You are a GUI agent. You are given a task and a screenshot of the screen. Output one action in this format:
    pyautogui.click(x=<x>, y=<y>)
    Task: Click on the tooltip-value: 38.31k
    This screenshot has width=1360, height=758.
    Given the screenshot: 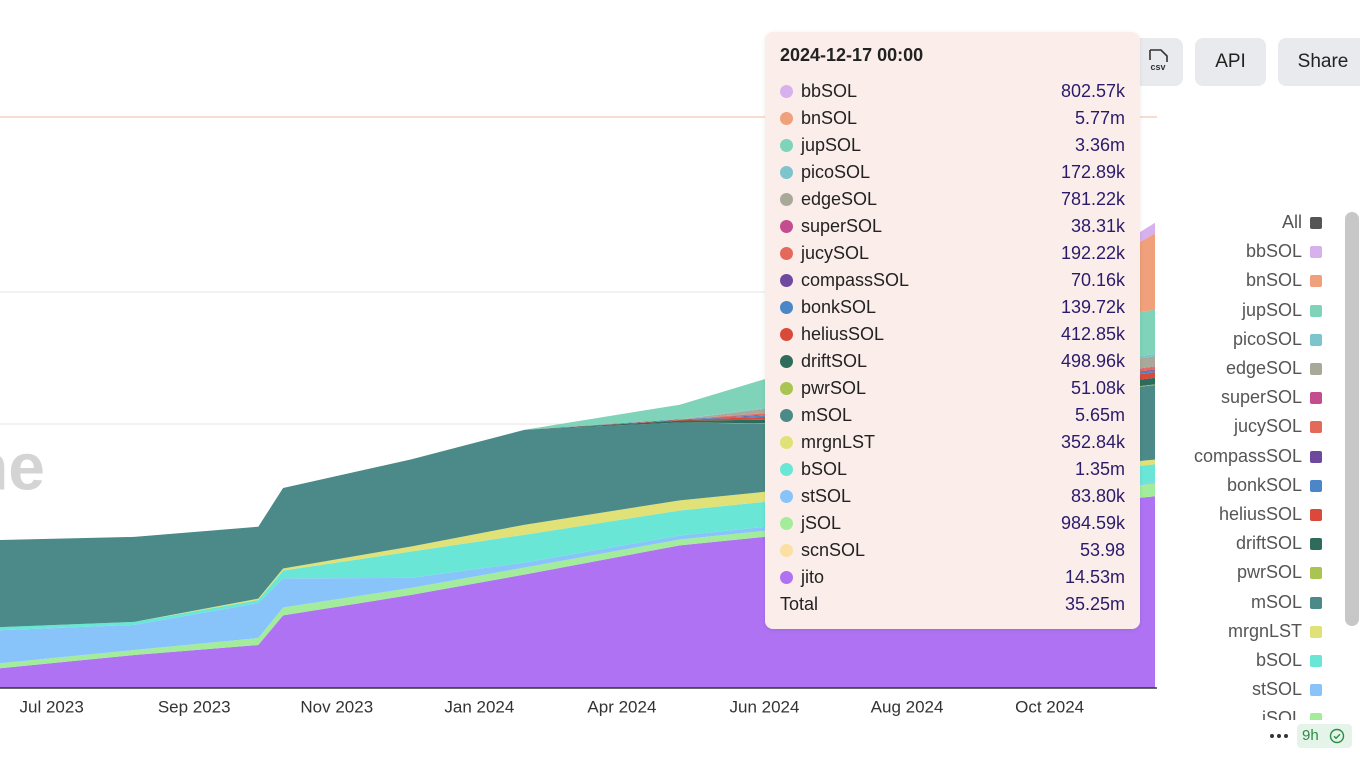 What is the action you would take?
    pyautogui.click(x=1097, y=226)
    